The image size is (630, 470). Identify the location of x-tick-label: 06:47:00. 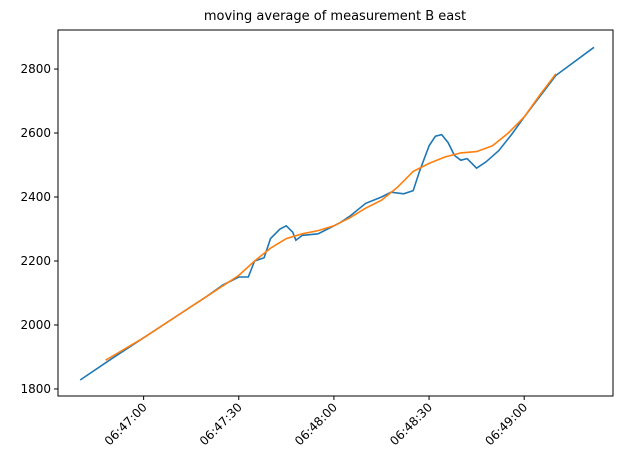
(126, 424).